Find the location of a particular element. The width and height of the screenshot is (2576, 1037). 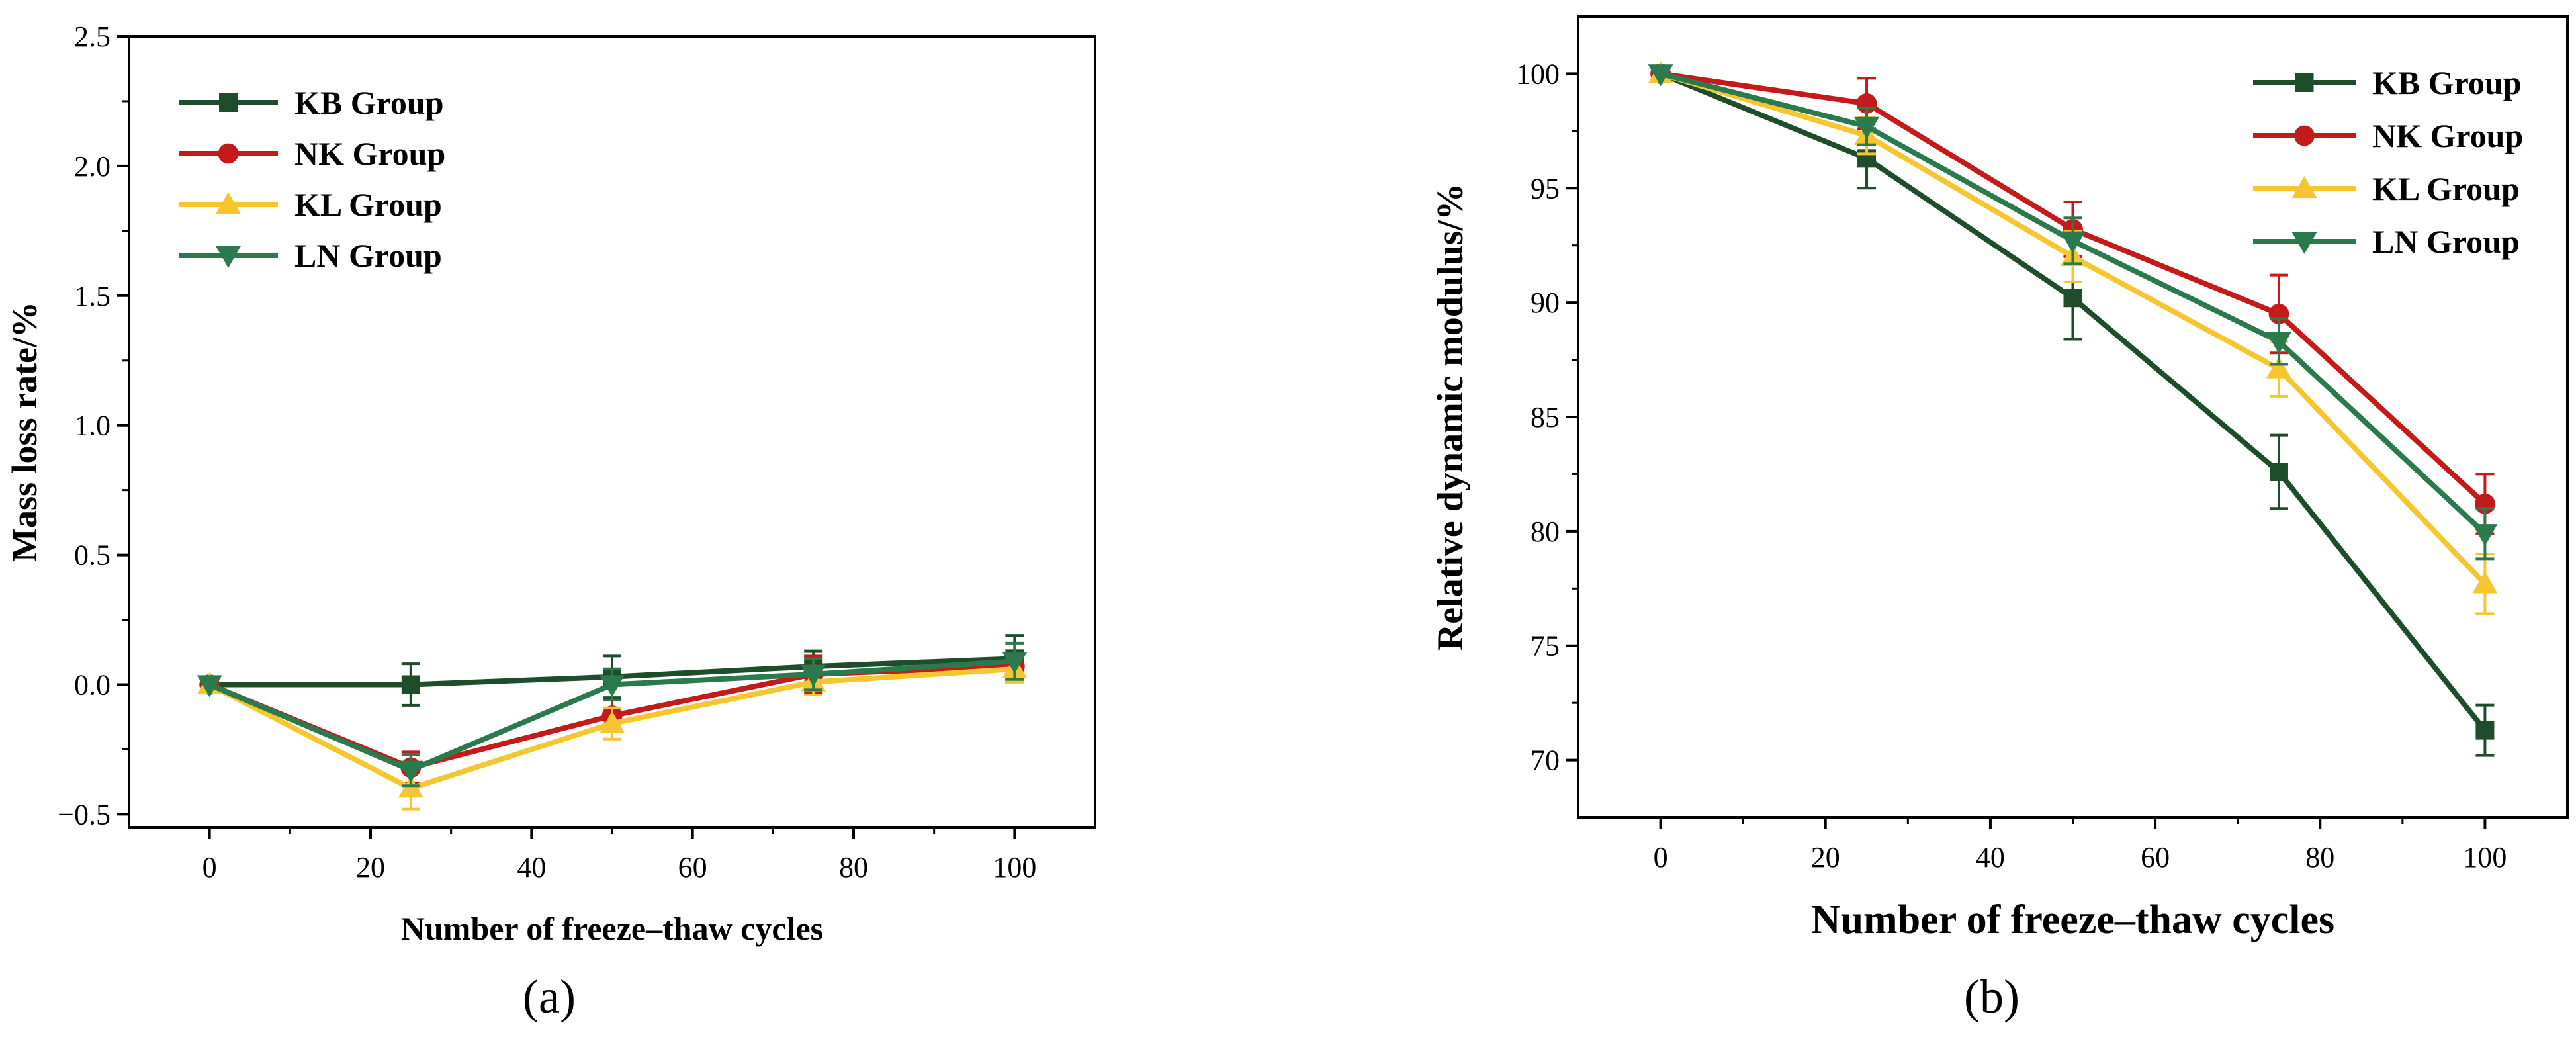

y-tick-label: 2.0 is located at coordinates (92, 166).